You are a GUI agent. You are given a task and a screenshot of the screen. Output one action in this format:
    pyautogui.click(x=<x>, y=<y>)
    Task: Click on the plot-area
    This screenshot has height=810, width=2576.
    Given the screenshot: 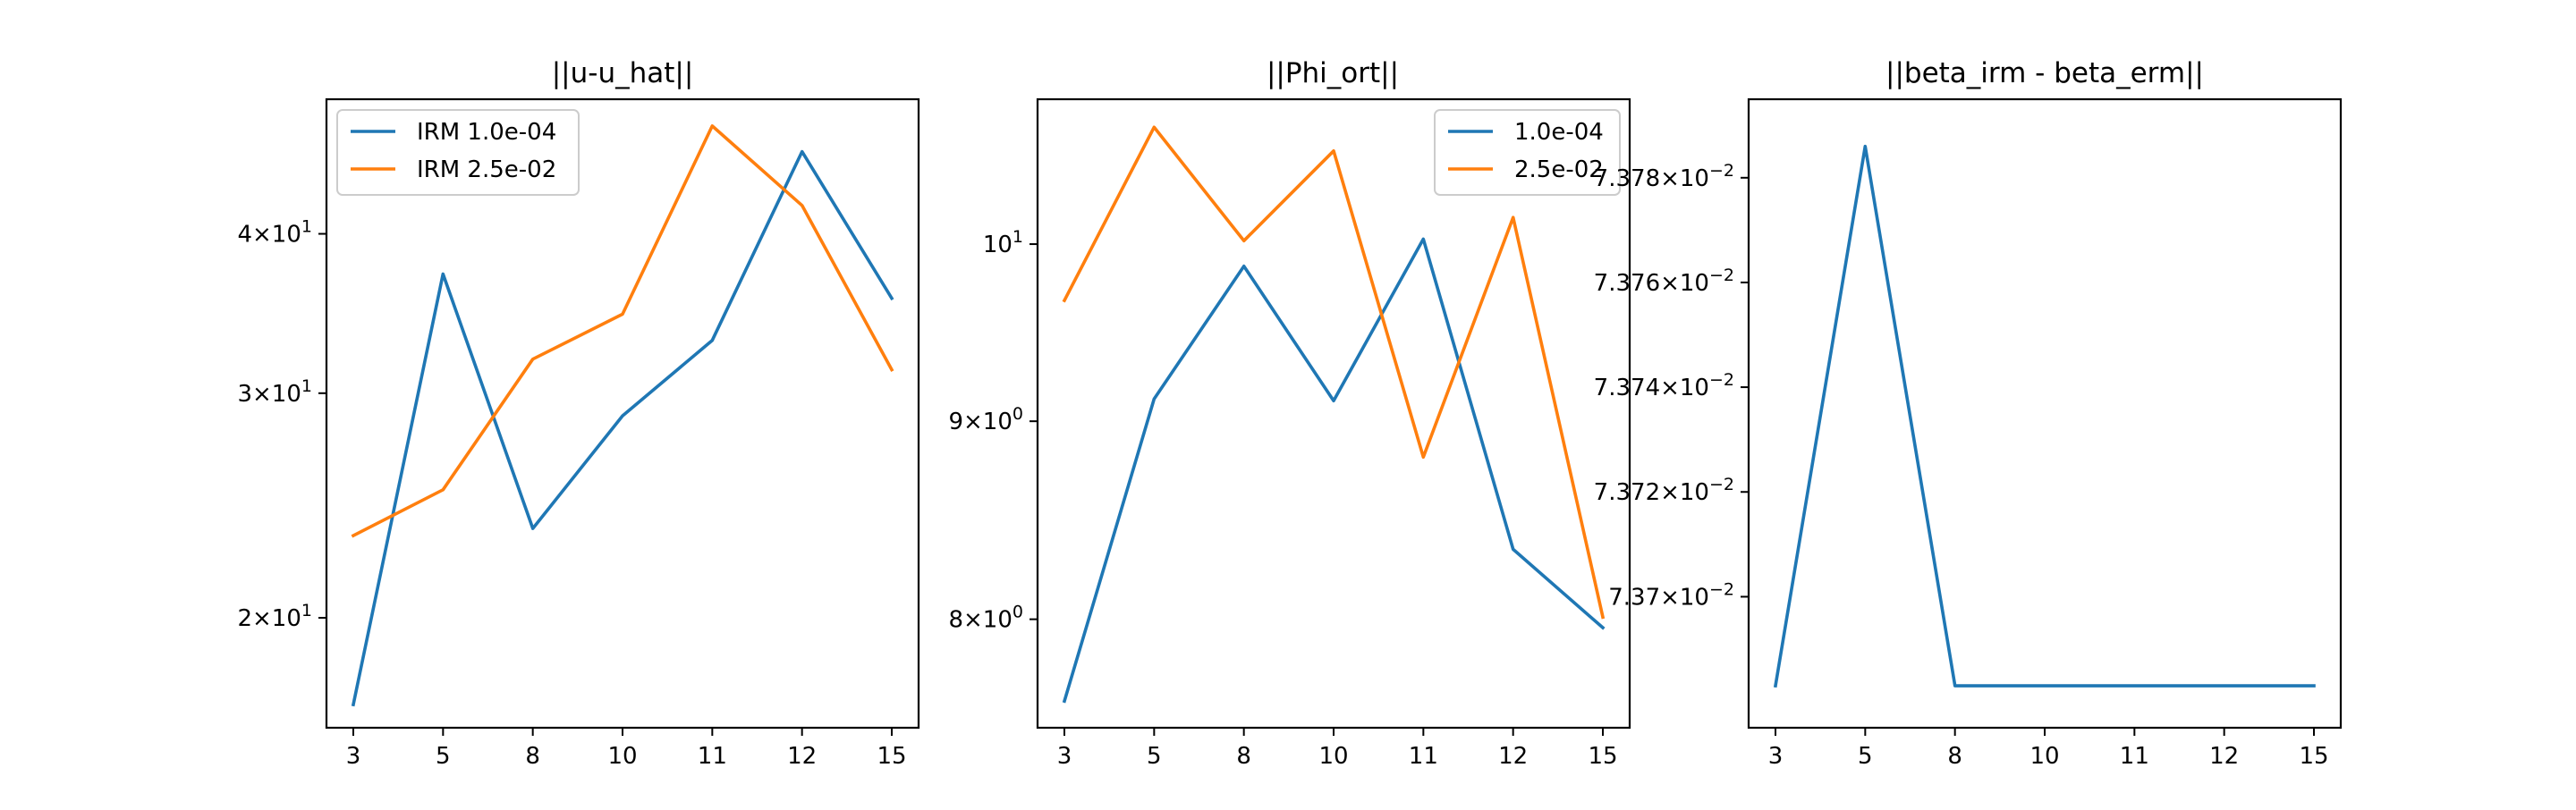 What is the action you would take?
    pyautogui.click(x=2044, y=416)
    